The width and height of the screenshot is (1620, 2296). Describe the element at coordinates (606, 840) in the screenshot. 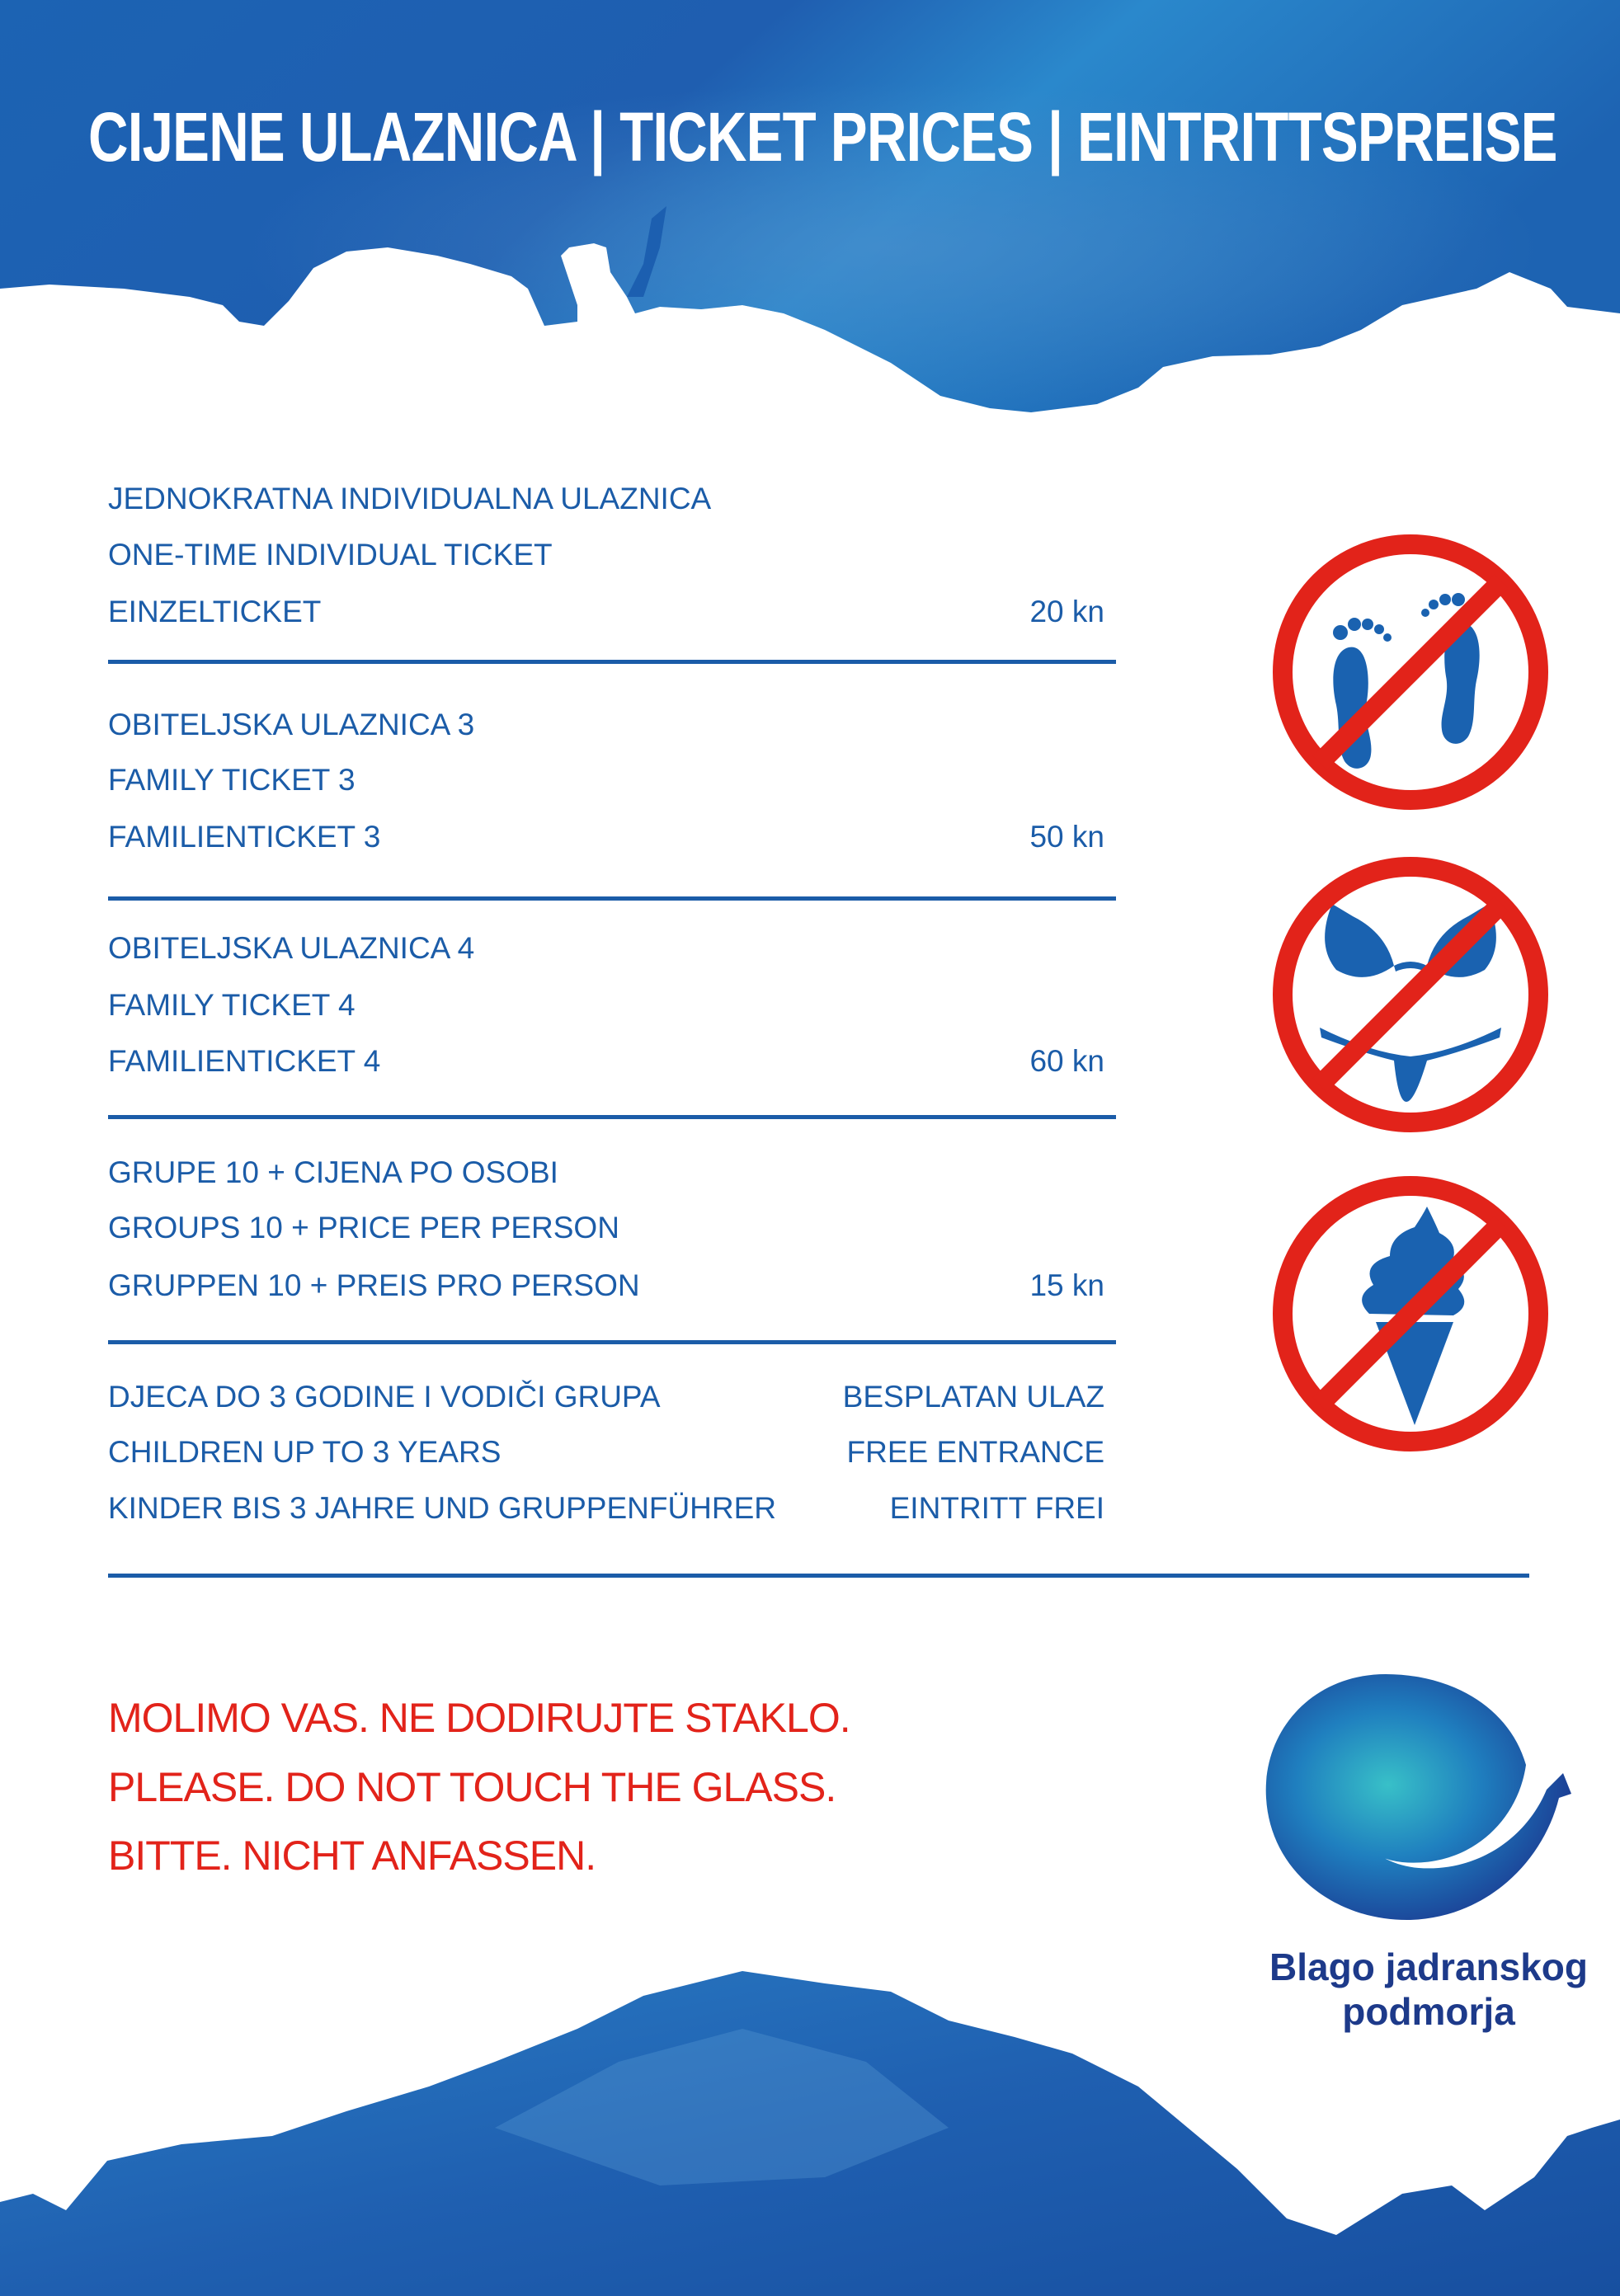

I see `ticket-line: FAMILIENTICKET 3 50 kn` at that location.